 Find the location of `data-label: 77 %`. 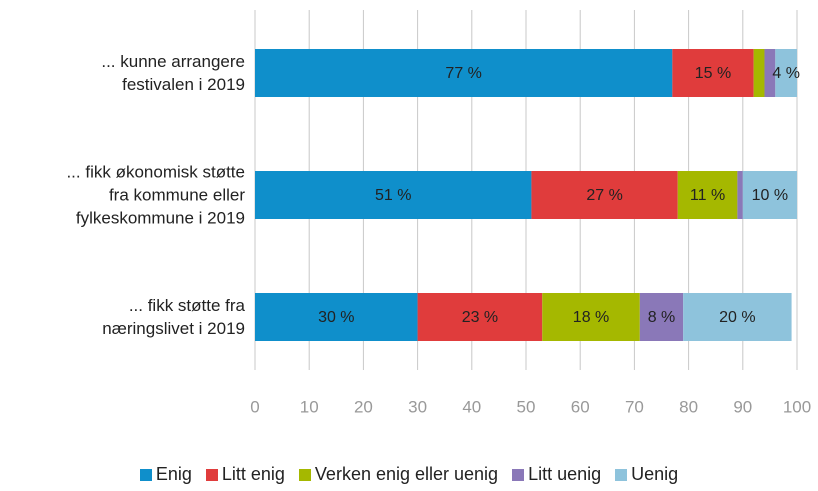

data-label: 77 % is located at coordinates (463, 73).